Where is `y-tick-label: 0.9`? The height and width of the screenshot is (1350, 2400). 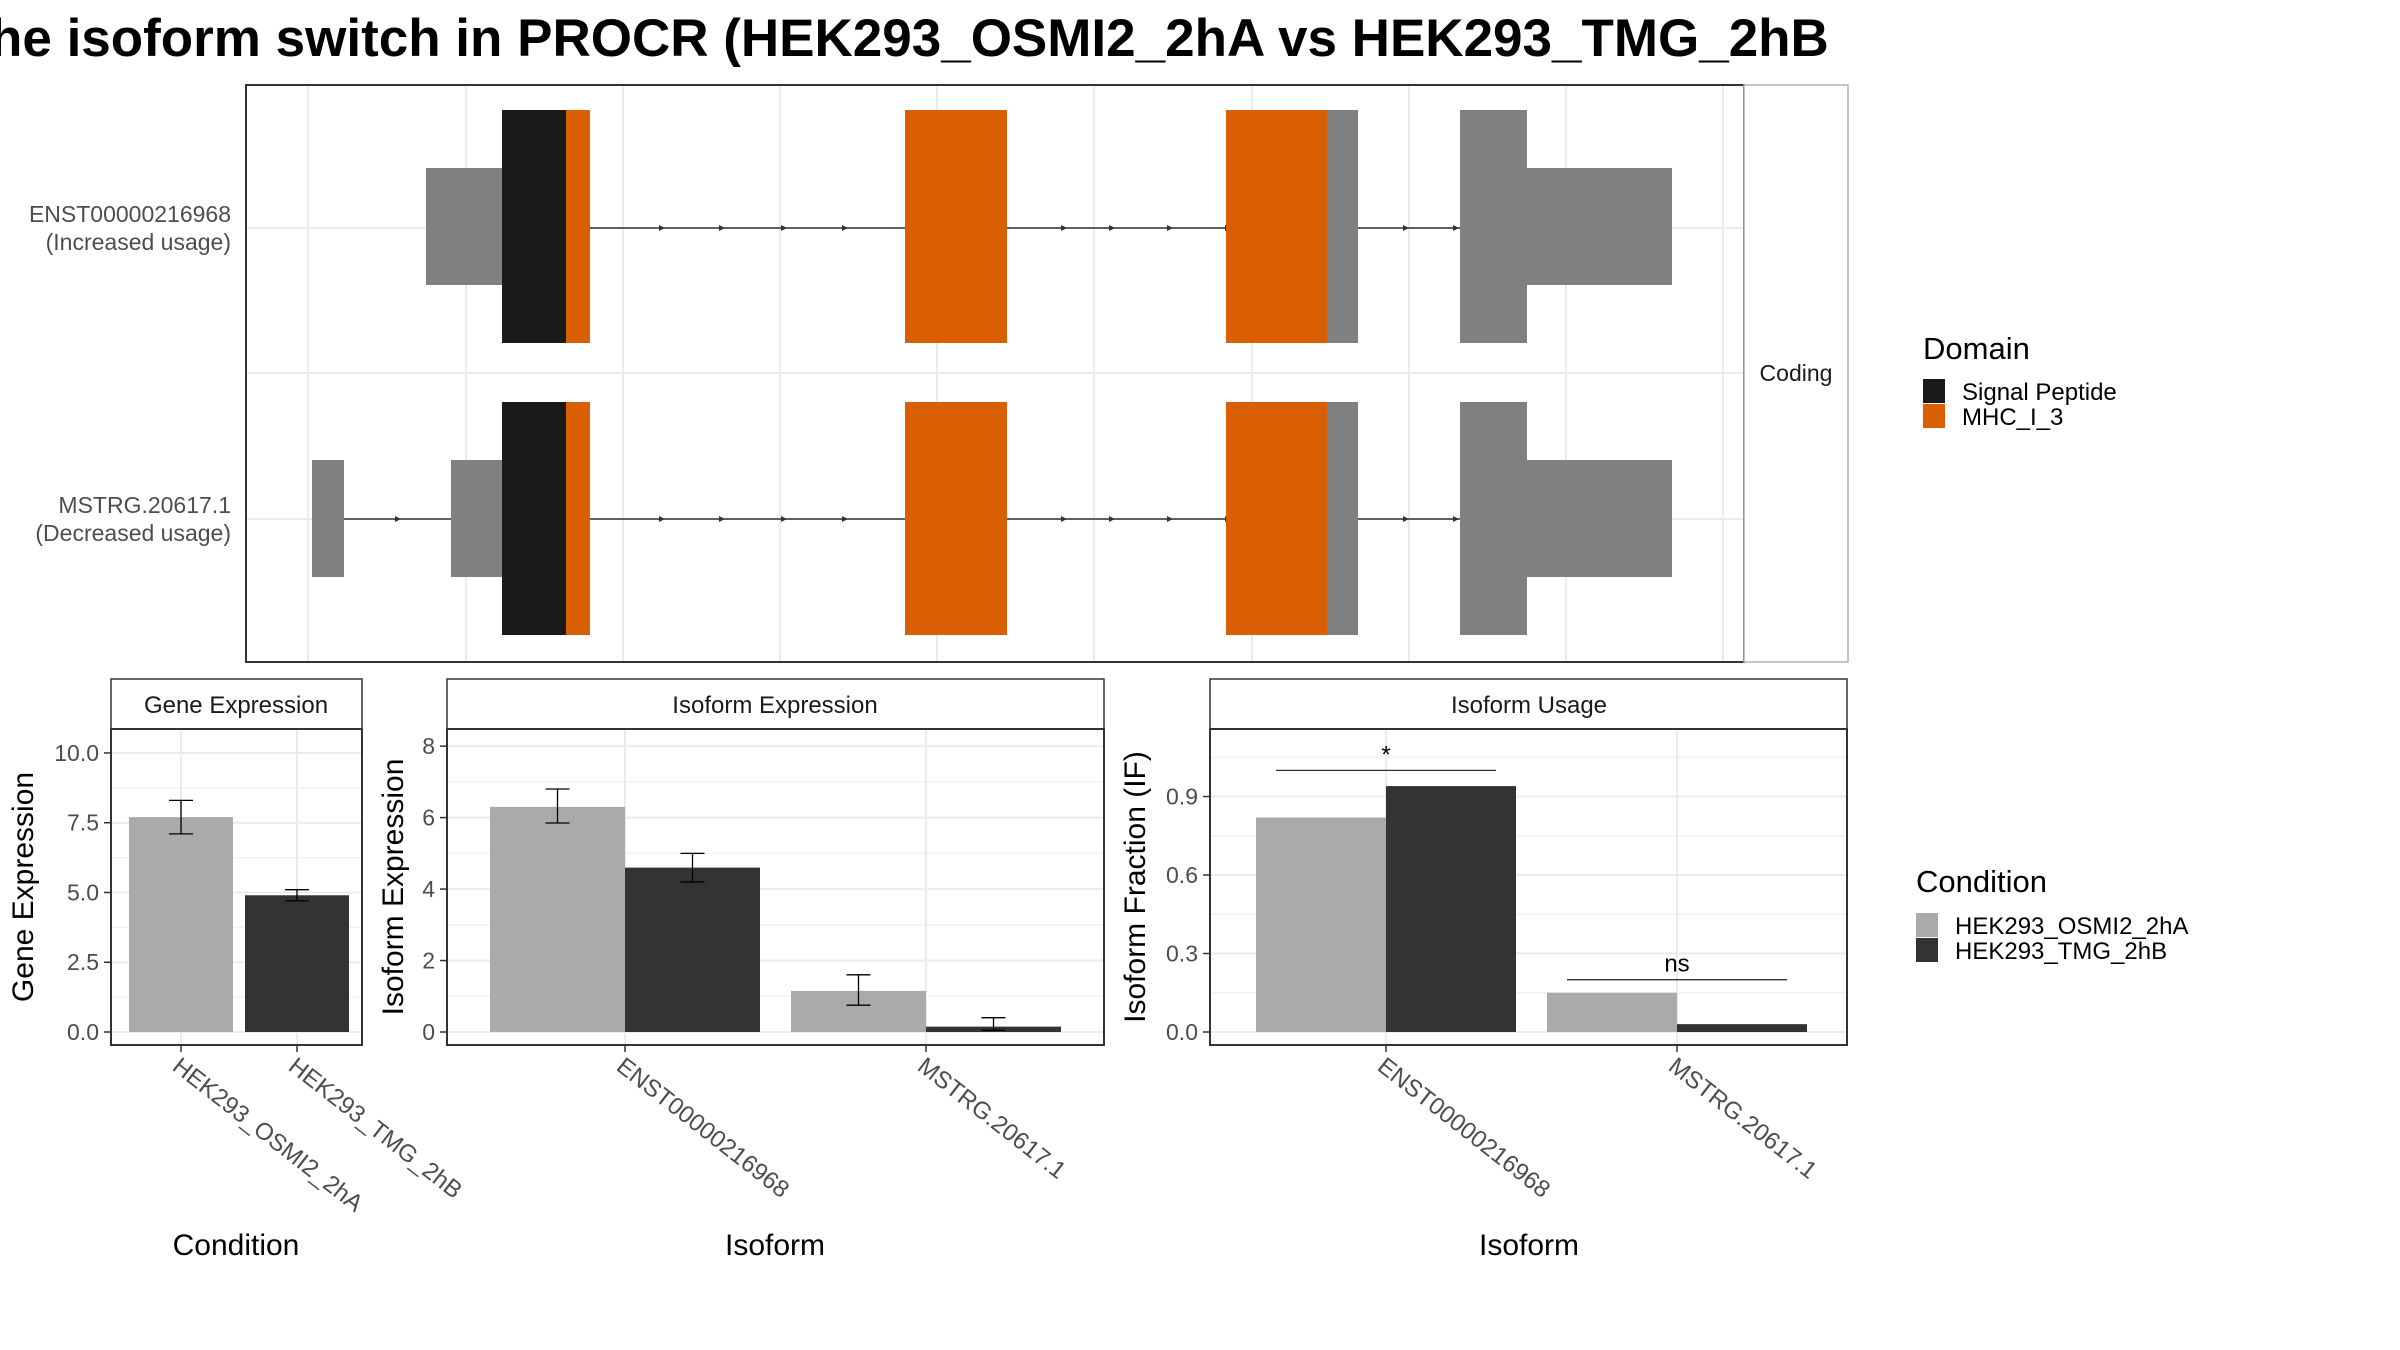 y-tick-label: 0.9 is located at coordinates (1182, 797).